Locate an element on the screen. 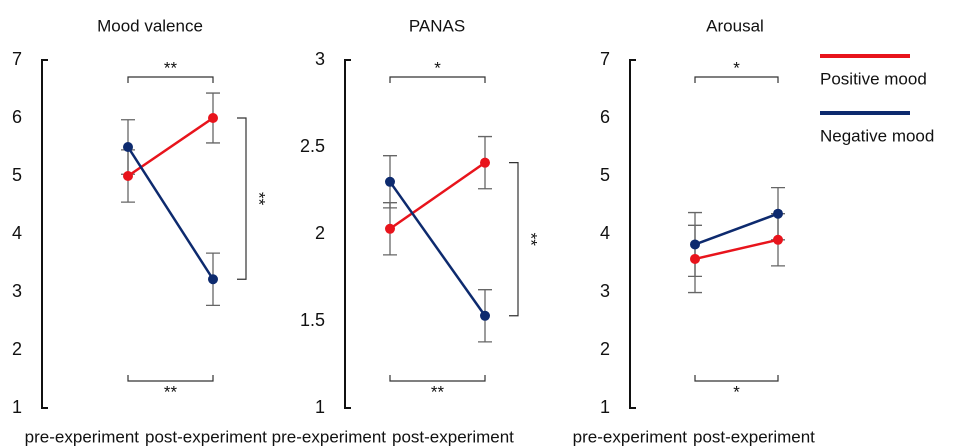  y-tick-label: 2.5 is located at coordinates (312, 146).